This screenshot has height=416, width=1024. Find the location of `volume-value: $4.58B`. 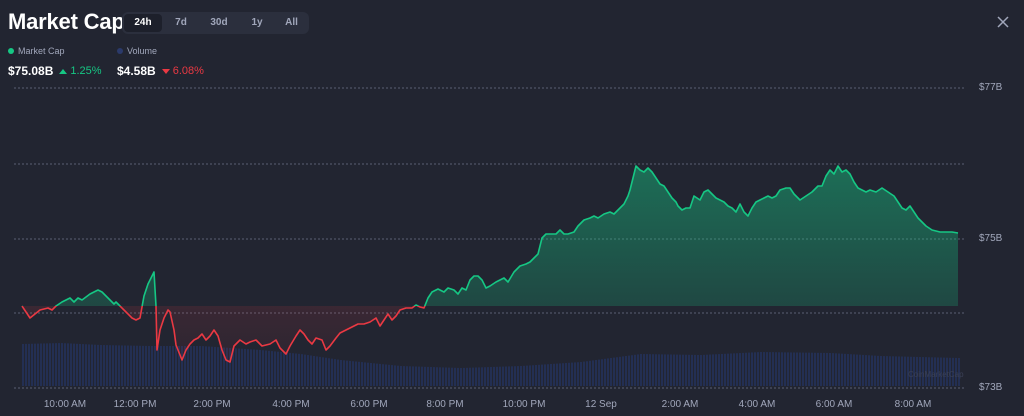

volume-value: $4.58B is located at coordinates (136, 71).